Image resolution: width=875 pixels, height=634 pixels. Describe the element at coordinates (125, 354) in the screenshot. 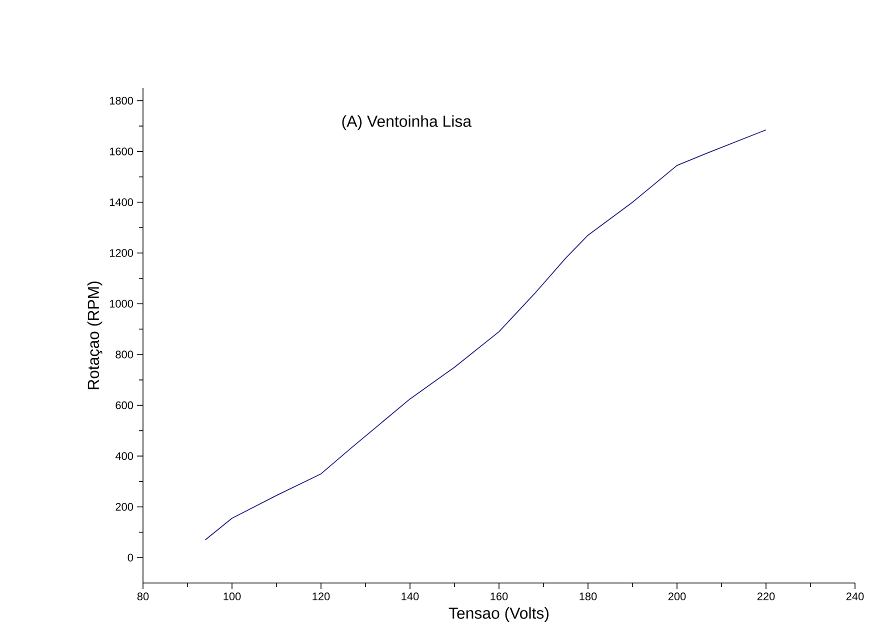

I see `y-tick-label: 800` at that location.